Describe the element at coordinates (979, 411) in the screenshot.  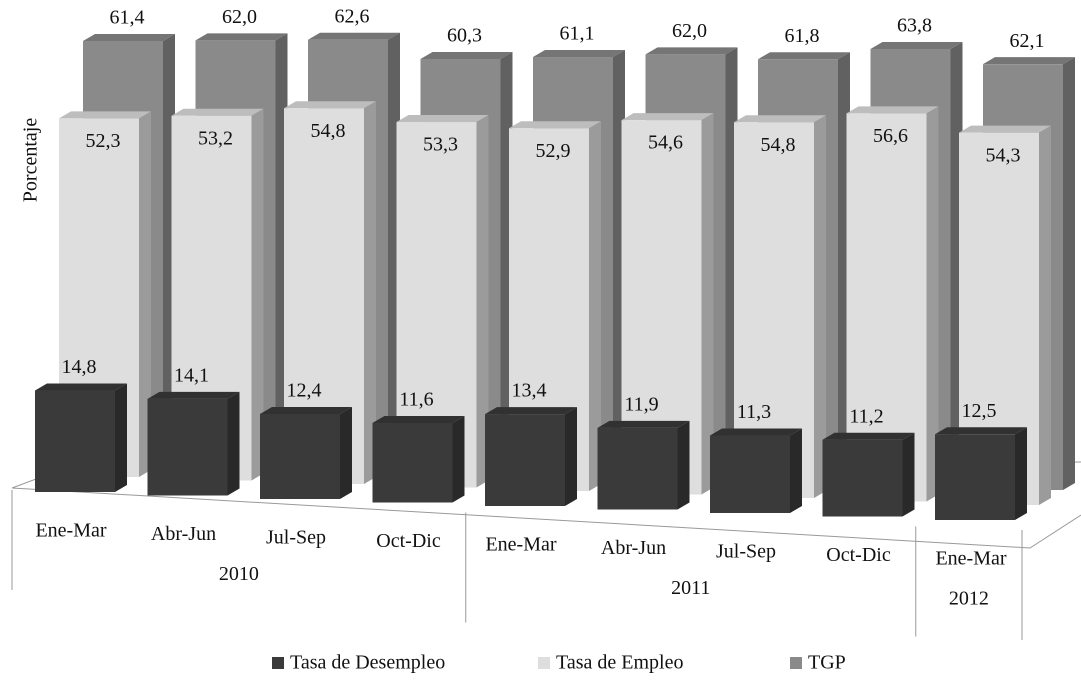
I see `value-label: 12,5` at that location.